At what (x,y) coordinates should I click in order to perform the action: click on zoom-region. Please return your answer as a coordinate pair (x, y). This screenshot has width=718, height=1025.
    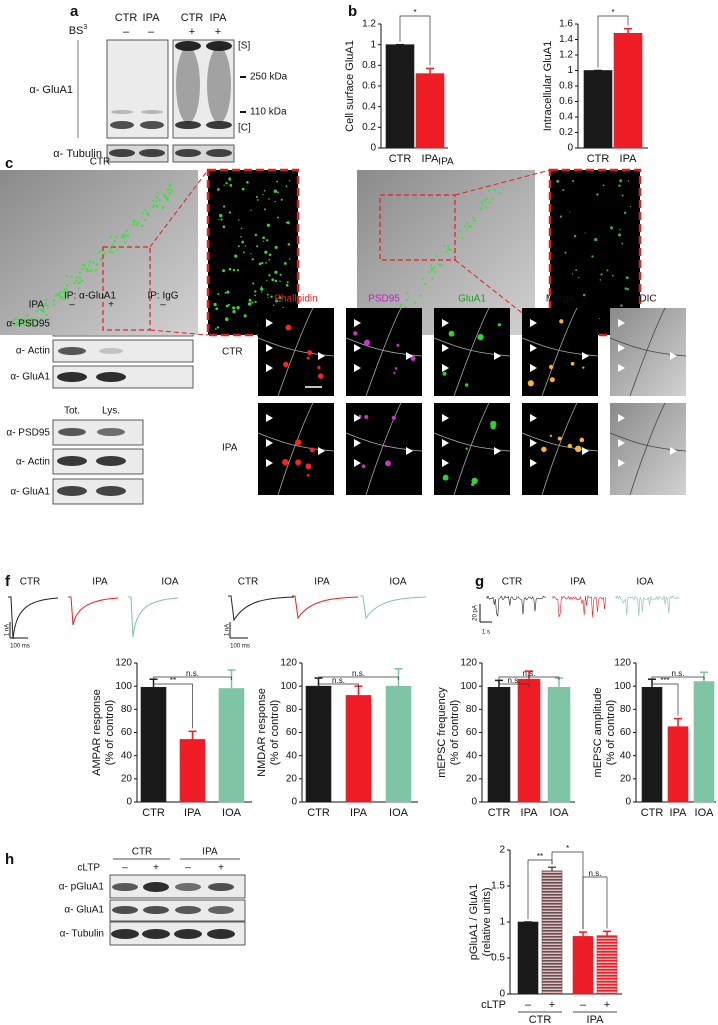
    Looking at the image, I should click on (417, 227).